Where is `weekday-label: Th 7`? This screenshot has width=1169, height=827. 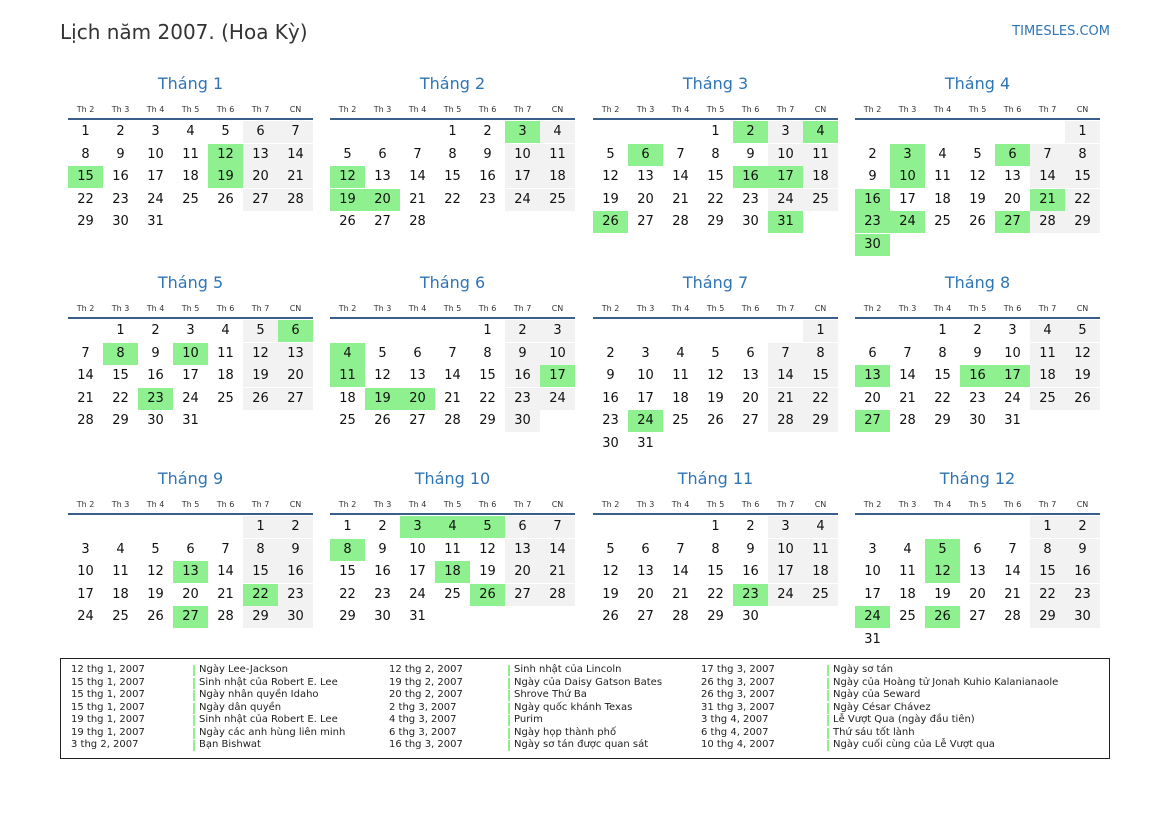 weekday-label: Th 7 is located at coordinates (522, 504).